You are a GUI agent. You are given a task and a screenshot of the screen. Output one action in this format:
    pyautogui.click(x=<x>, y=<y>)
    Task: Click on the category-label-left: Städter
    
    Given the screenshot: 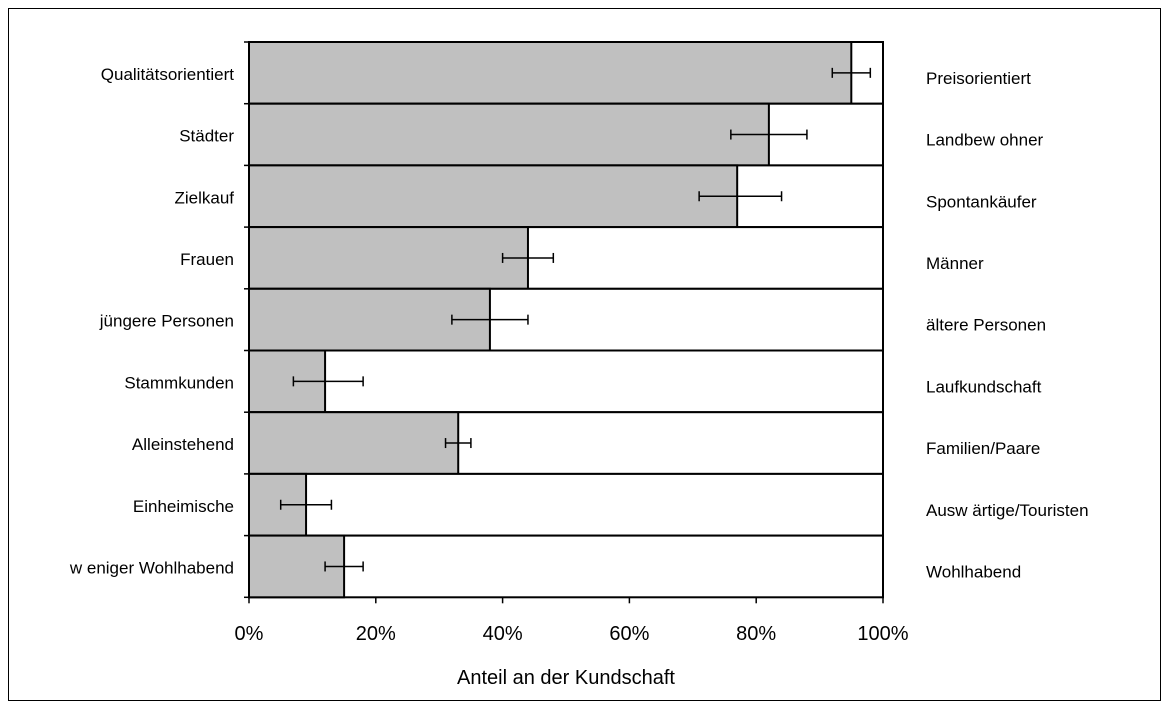 What is the action you would take?
    pyautogui.click(x=206, y=136)
    